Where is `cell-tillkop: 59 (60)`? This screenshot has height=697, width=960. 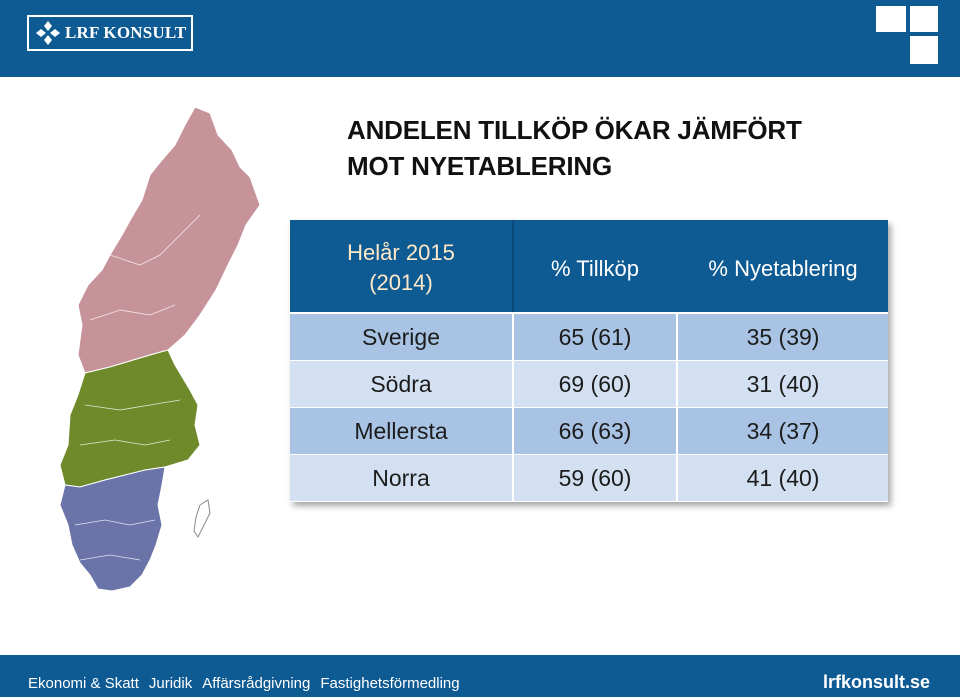 cell-tillkop: 59 (60) is located at coordinates (595, 478).